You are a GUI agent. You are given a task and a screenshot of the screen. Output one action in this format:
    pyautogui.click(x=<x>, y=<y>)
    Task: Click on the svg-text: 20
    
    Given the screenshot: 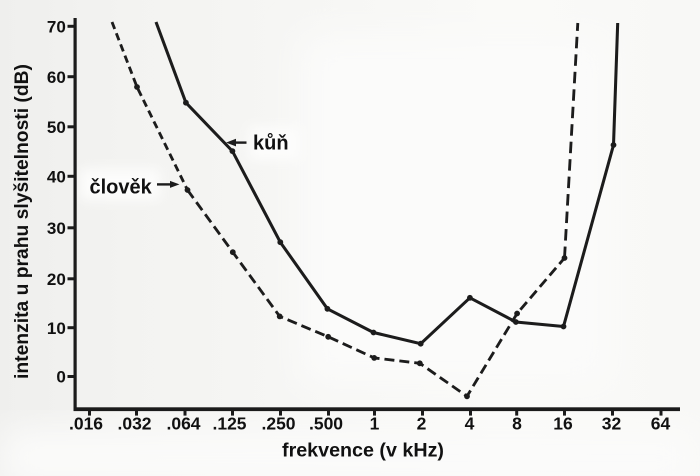 What is the action you would take?
    pyautogui.click(x=56, y=279)
    